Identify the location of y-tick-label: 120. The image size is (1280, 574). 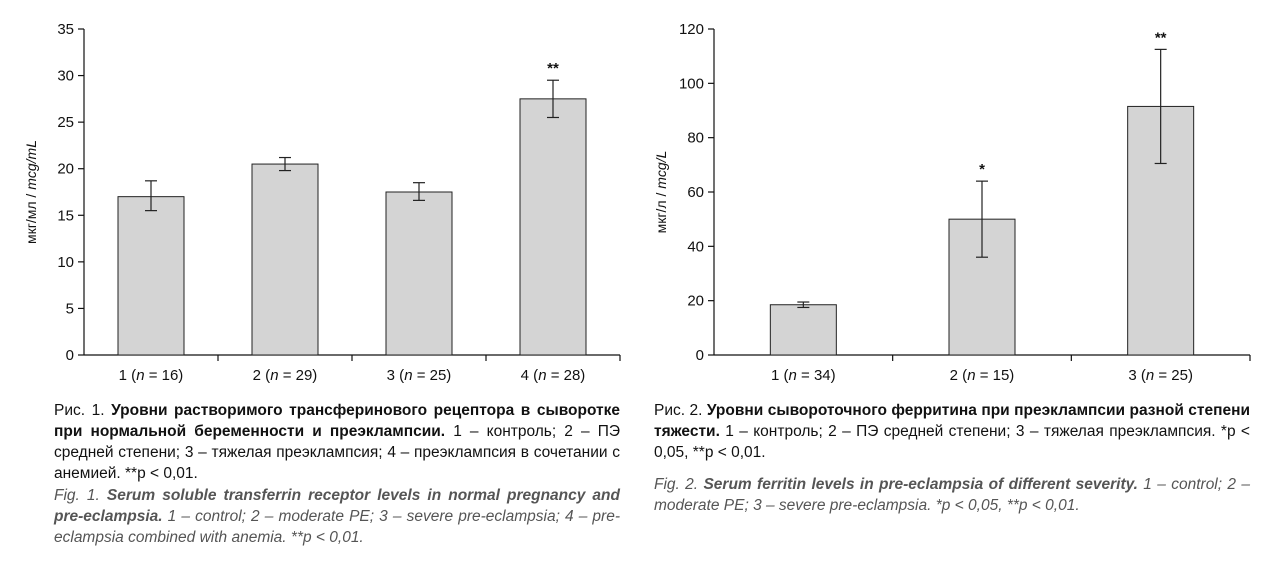
(691, 29).